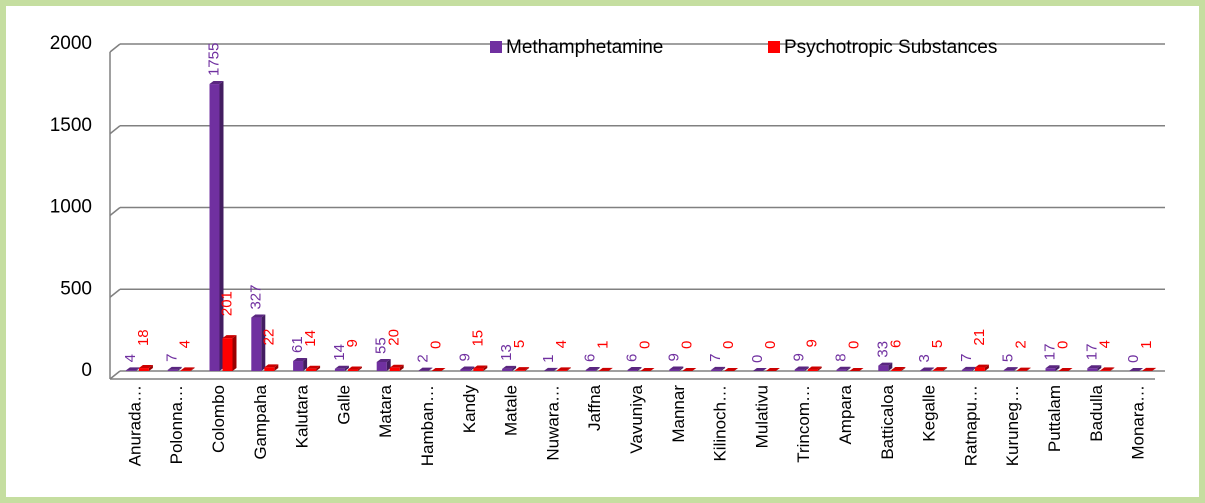  I want to click on x-tick-label: Mulativu, so click(761, 416).